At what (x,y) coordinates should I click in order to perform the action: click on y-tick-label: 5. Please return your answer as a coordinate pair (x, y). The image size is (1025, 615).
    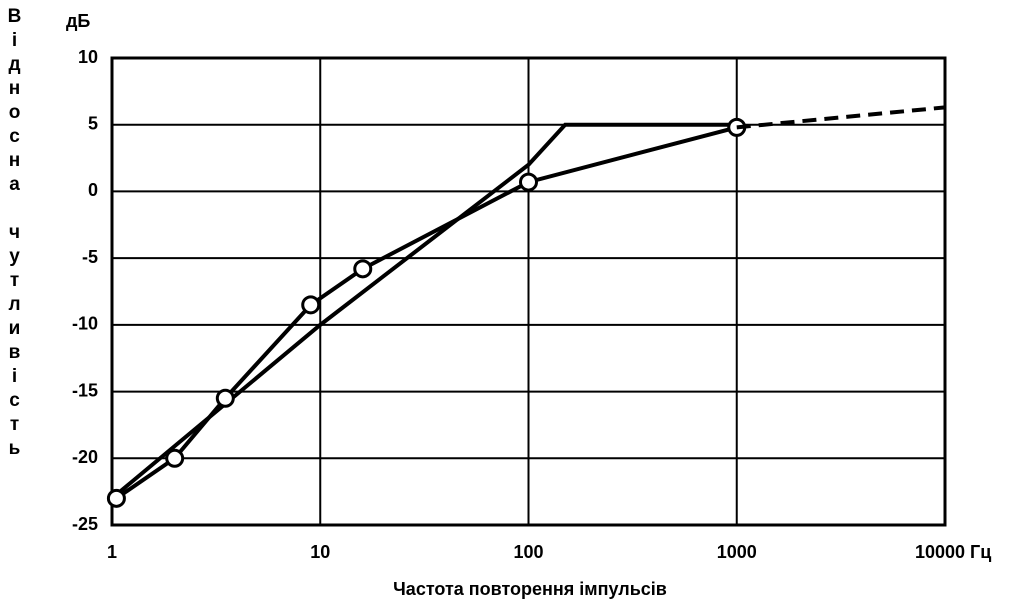
    Looking at the image, I should click on (93, 123).